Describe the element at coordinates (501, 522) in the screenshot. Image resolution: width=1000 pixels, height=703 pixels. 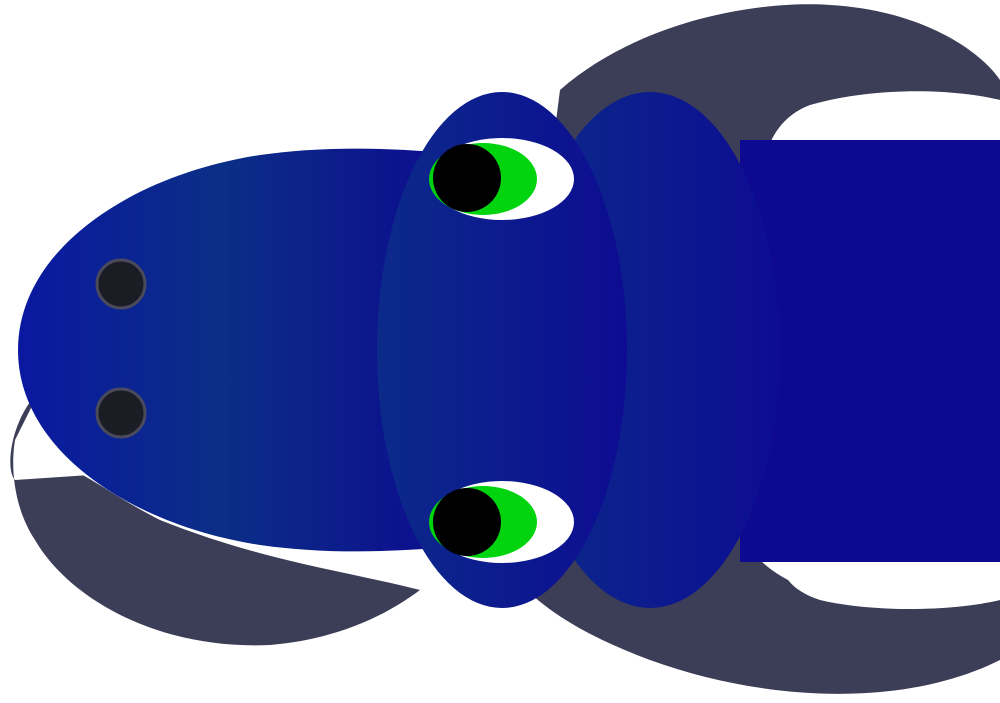
I see `eye-lower` at that location.